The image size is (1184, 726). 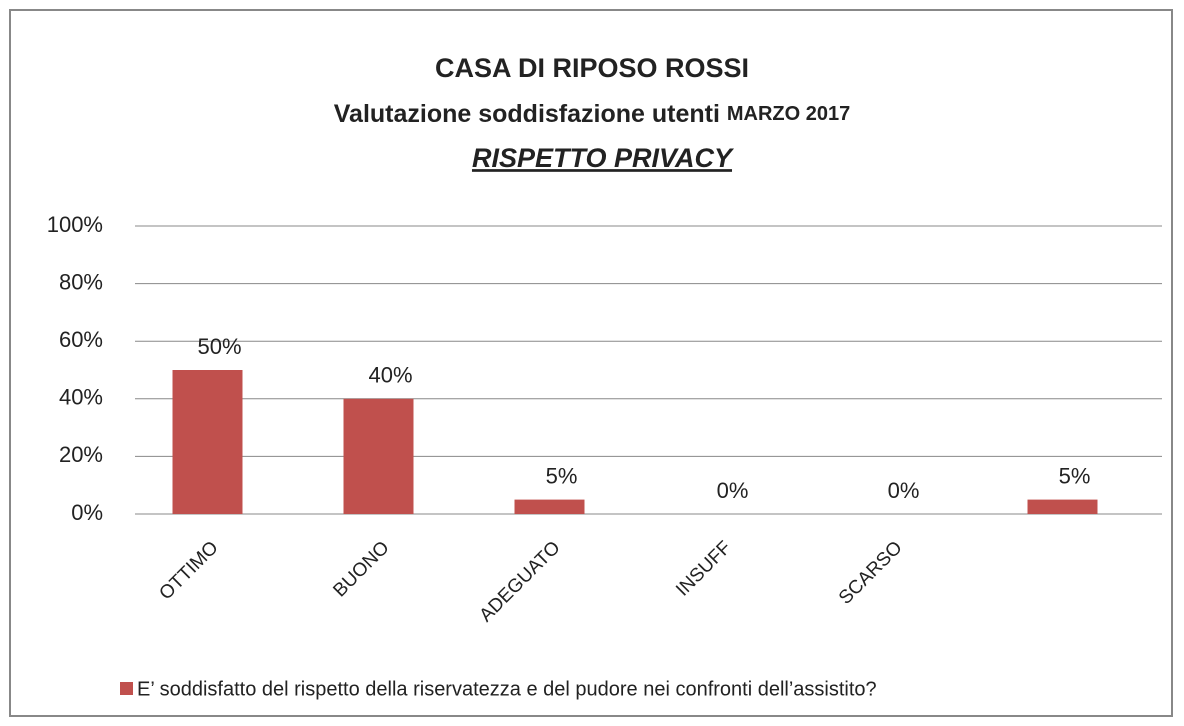 What do you see at coordinates (87, 512) in the screenshot?
I see `y-tick-label: 0%` at bounding box center [87, 512].